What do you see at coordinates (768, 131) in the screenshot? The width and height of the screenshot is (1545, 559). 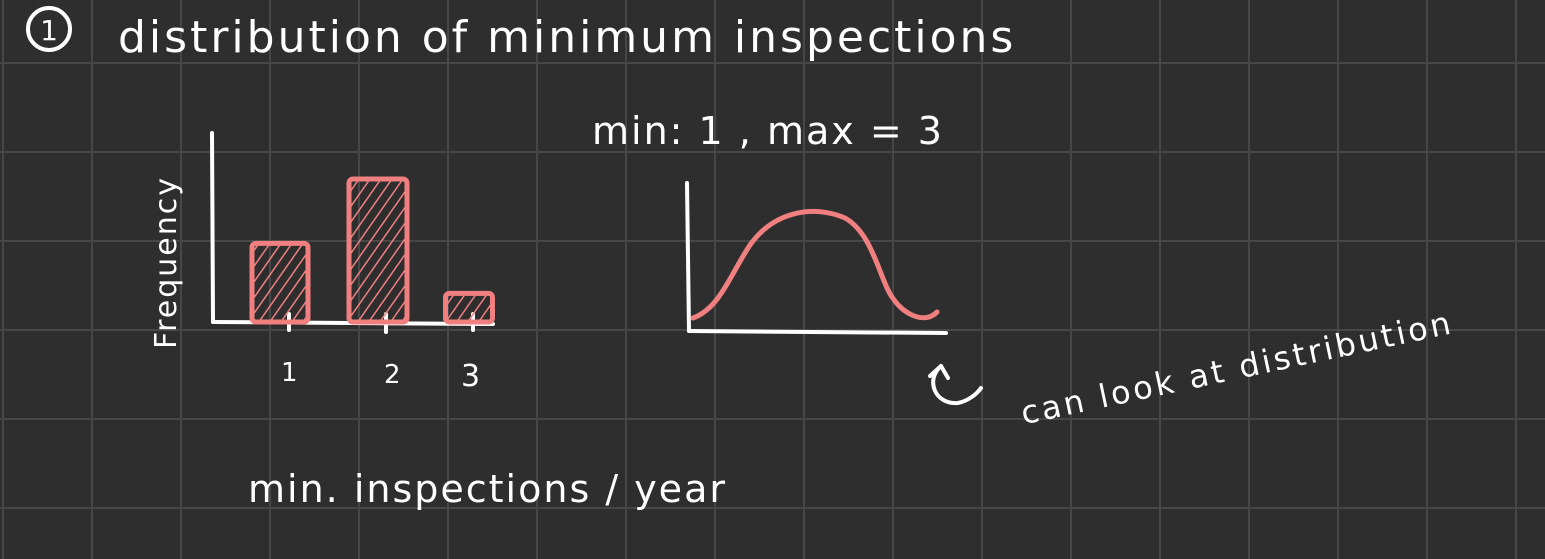 I see `min-max-note: min: 1 , max = 3` at bounding box center [768, 131].